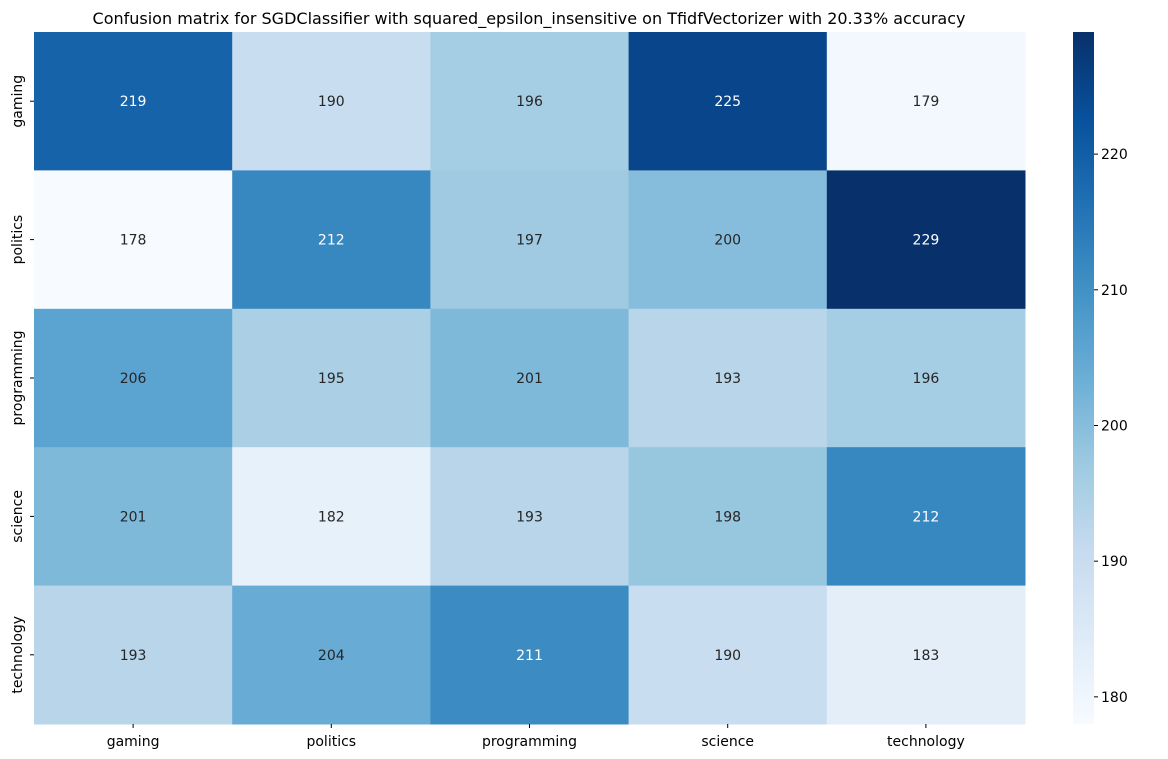  What do you see at coordinates (1100, 378) in the screenshot?
I see `colorbar: 180 190 200 210 220` at bounding box center [1100, 378].